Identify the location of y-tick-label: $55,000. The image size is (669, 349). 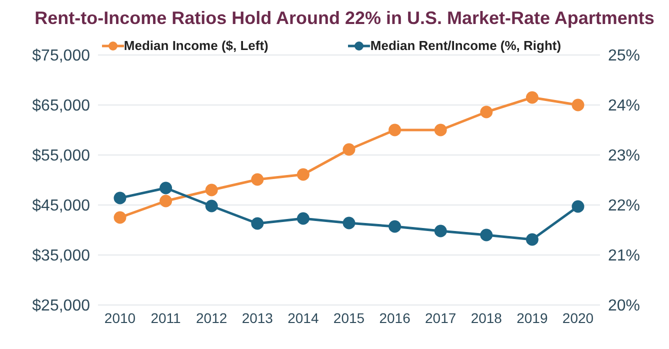
(61, 156).